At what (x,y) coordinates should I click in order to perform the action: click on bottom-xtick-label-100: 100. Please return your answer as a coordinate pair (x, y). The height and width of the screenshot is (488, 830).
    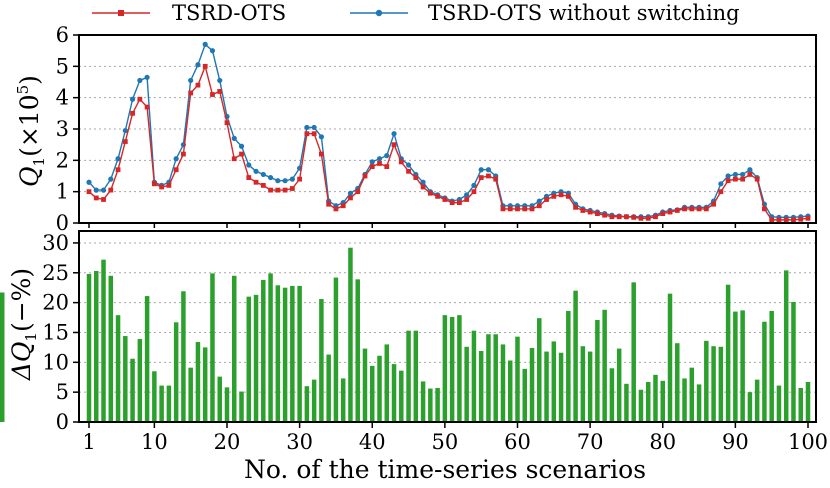
    Looking at the image, I should click on (808, 442).